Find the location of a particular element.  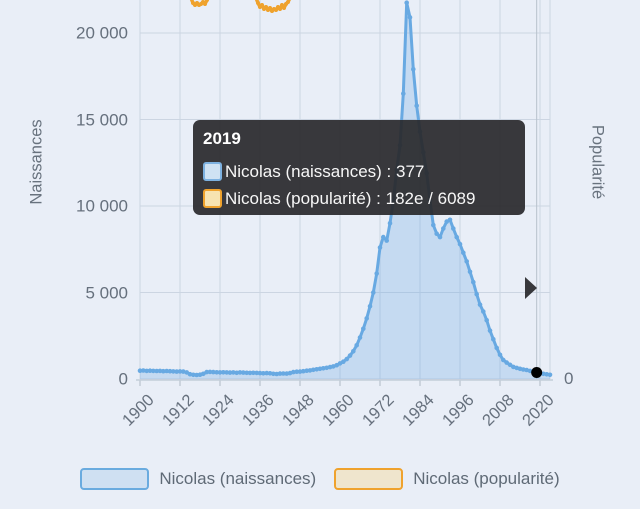

y-tick-label: 0 is located at coordinates (123, 379).